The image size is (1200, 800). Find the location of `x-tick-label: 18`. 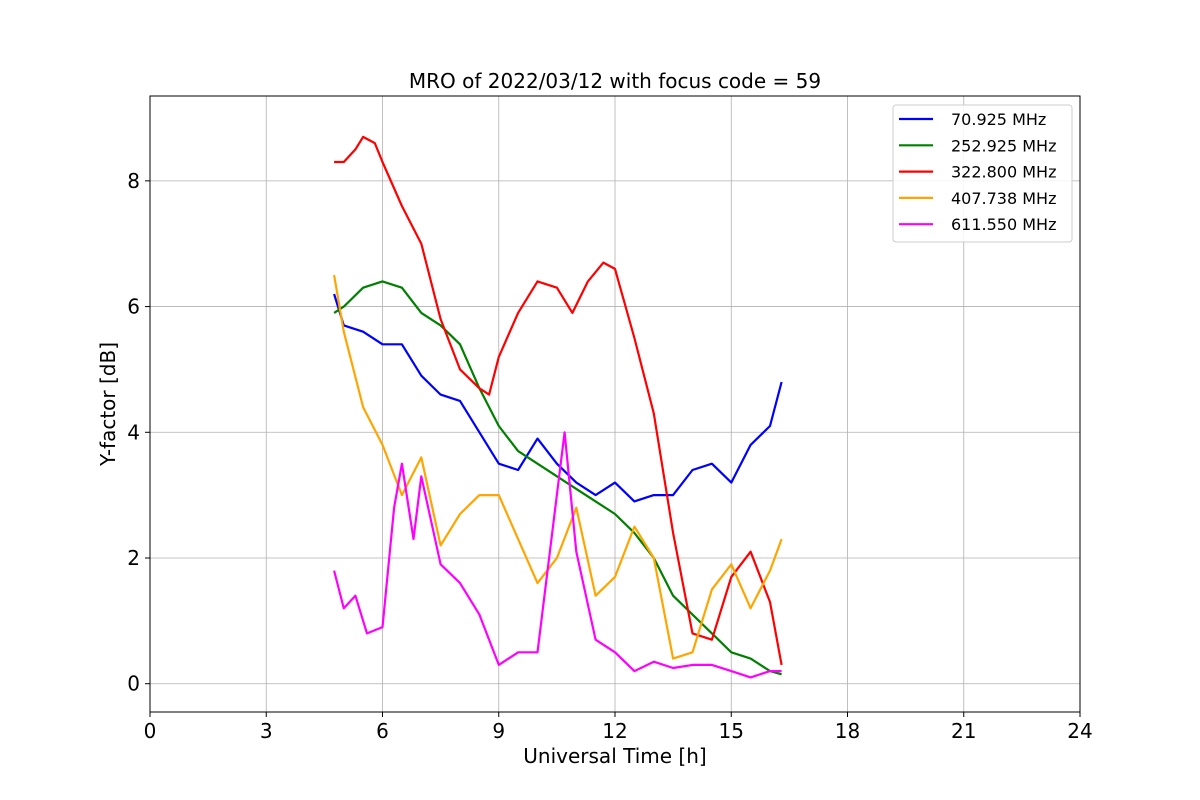

x-tick-label: 18 is located at coordinates (847, 731).